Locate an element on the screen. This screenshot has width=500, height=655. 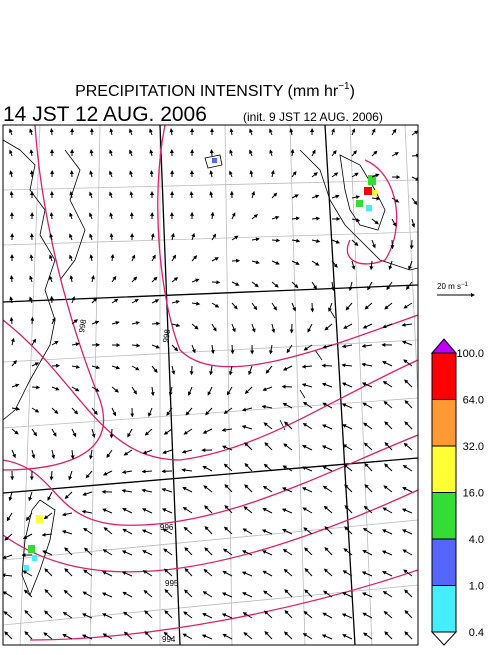
colorbar-label: 32.0 is located at coordinates (473, 447).